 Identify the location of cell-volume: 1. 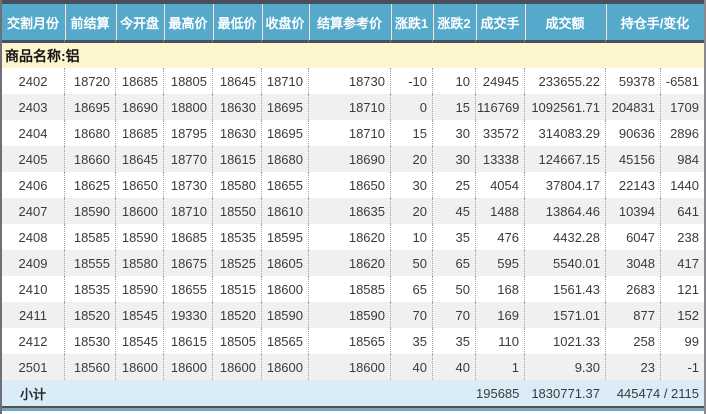
(499, 367).